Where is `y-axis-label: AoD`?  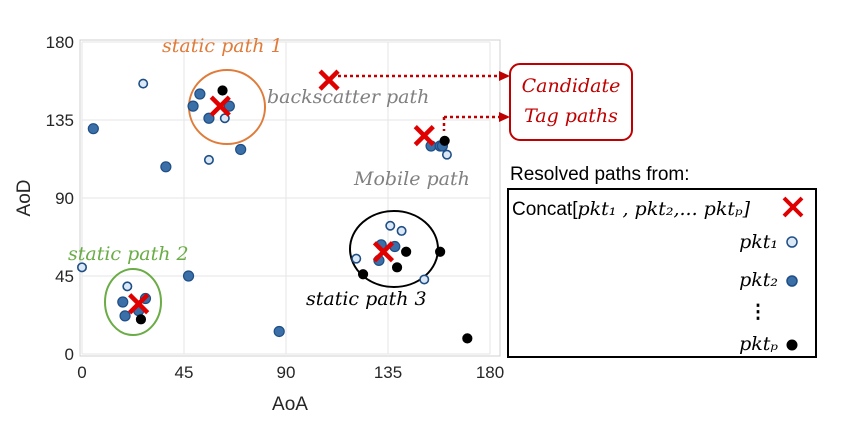 y-axis-label: AoD is located at coordinates (24, 198).